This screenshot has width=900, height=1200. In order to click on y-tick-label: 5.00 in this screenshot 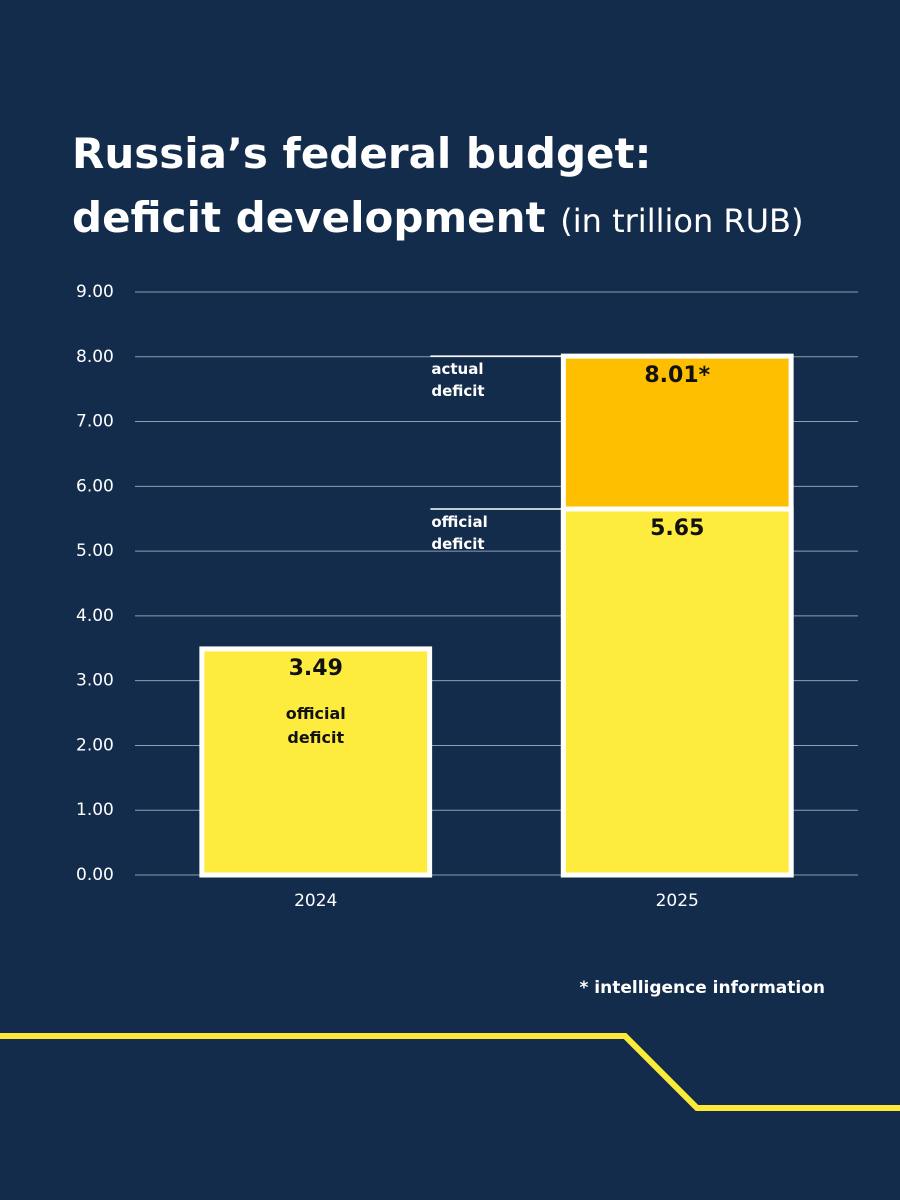, I will do `click(95, 551)`.